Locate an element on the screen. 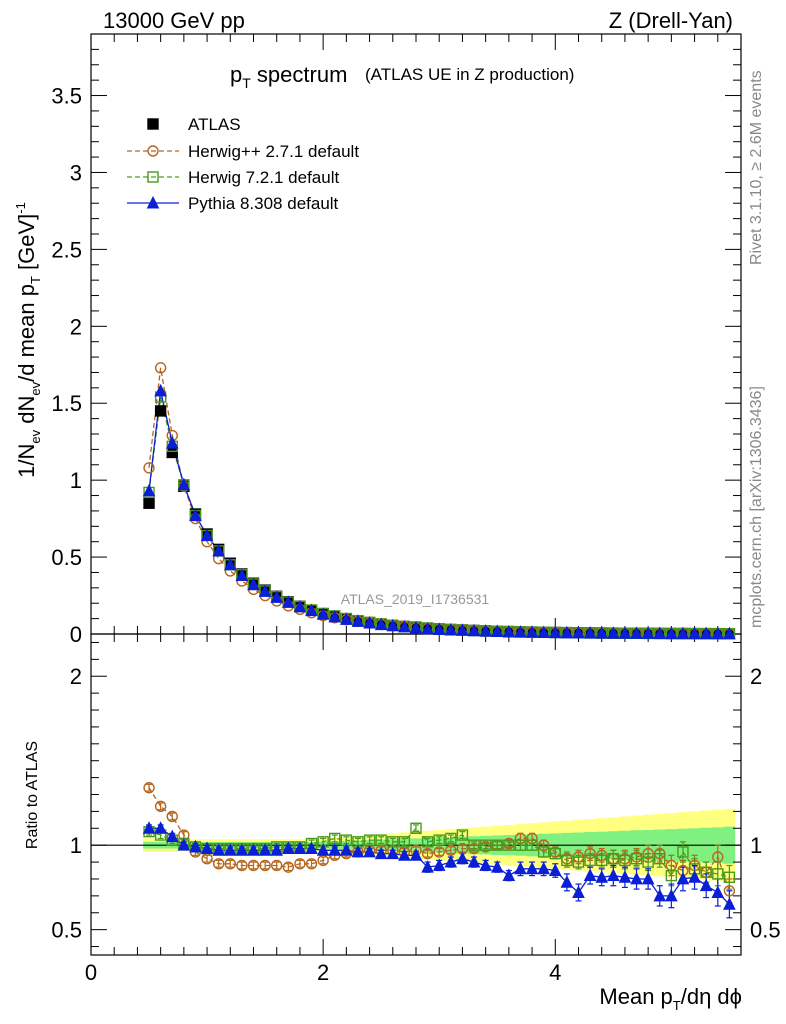  legend-label: Herwig 7.2.1 default is located at coordinates (263, 177).